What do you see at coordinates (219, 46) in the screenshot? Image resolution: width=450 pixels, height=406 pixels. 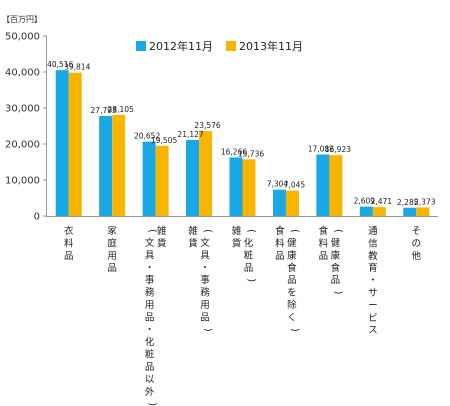 I see `legend: 2012年11月 2013年11月` at bounding box center [219, 46].